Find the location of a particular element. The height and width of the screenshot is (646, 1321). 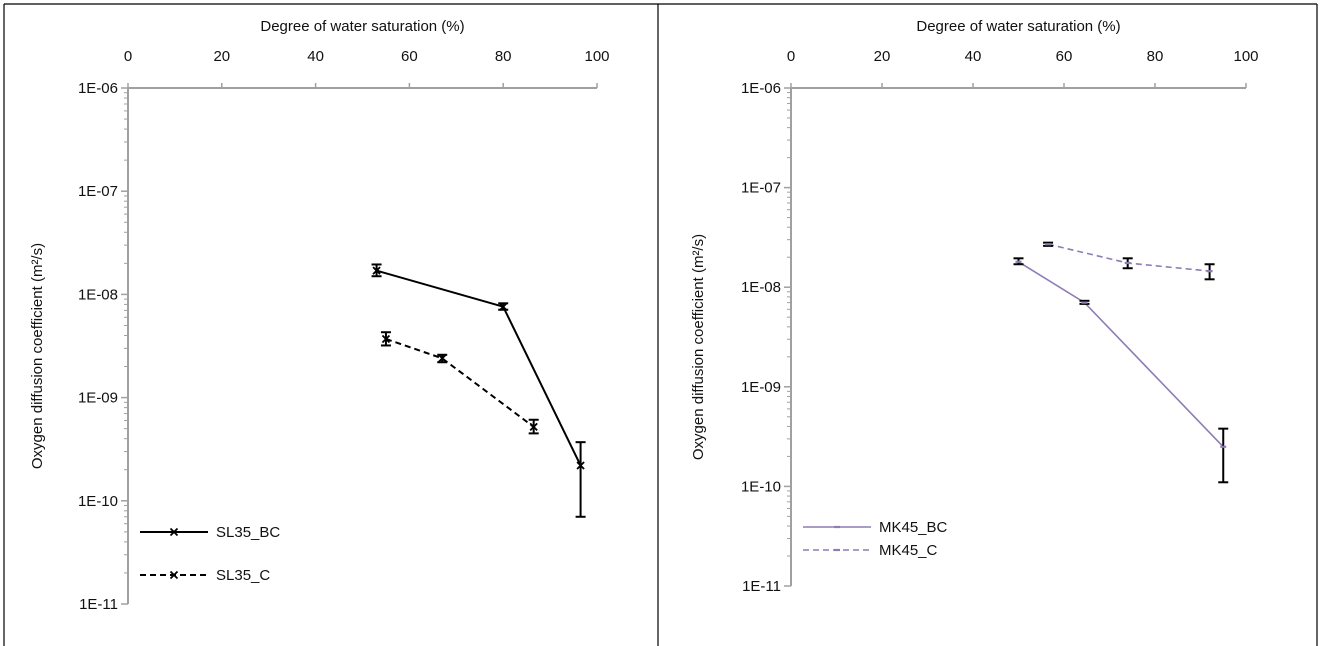

series-MK45_BC is located at coordinates (1121, 370).